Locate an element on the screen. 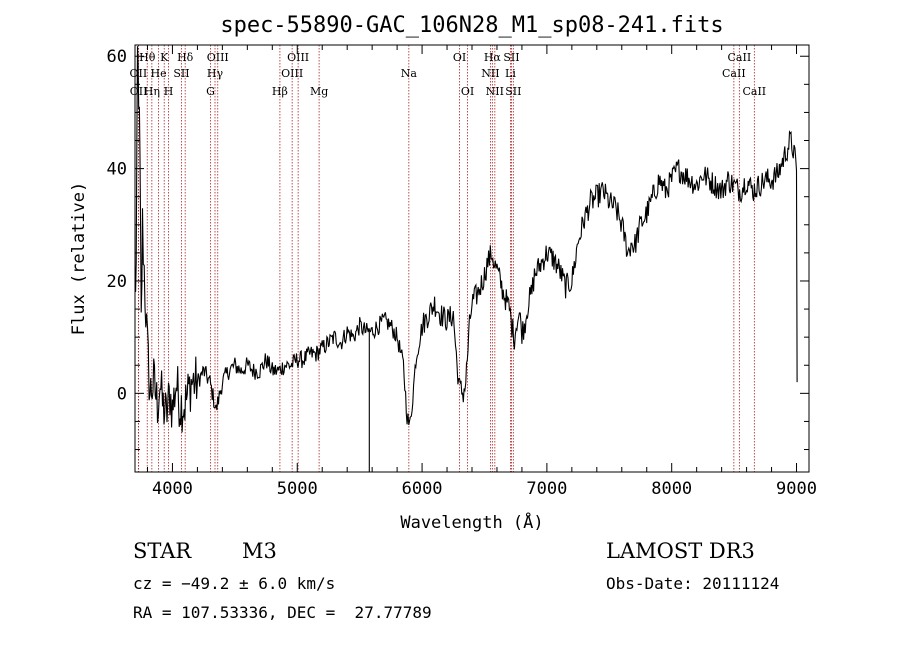 This screenshot has width=900, height=649. line-label: Hβ is located at coordinates (280, 91).